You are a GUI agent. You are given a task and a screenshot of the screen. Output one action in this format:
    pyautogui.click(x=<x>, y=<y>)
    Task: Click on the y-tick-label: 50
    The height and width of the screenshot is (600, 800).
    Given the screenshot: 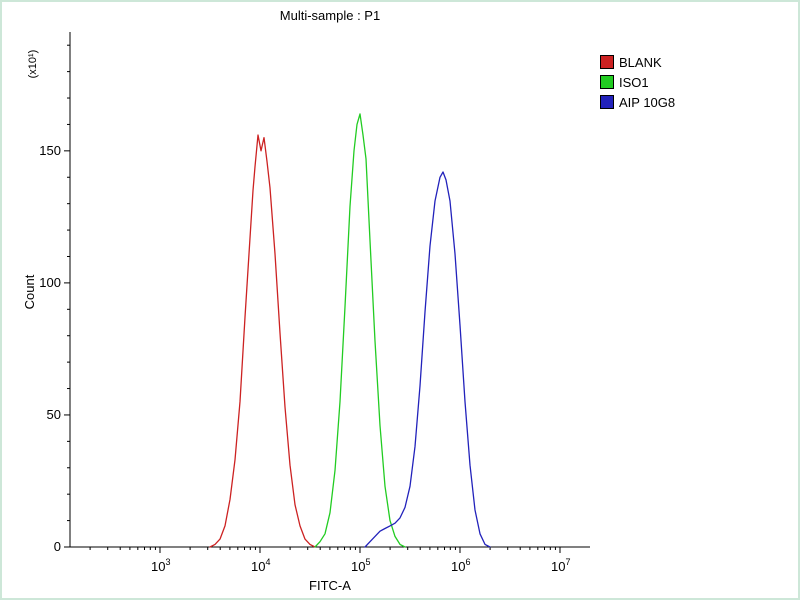 What is the action you would take?
    pyautogui.click(x=54, y=414)
    